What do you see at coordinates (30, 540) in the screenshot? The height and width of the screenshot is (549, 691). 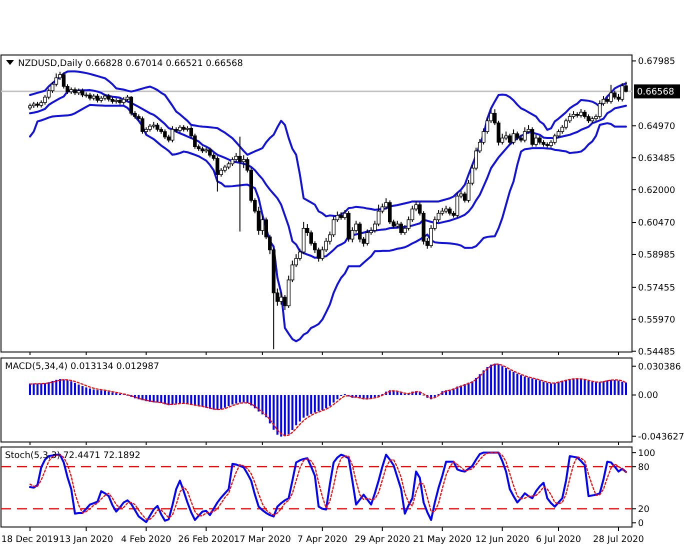 I see `x-tick-label: 18 Dec 2019` at bounding box center [30, 540].